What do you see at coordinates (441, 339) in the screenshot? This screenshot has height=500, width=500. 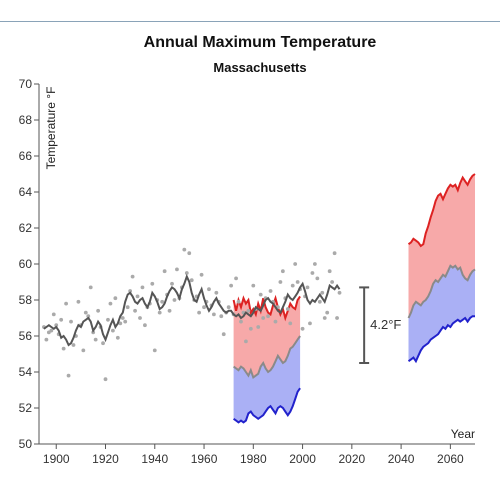 I see `projection-low-line` at bounding box center [441, 339].